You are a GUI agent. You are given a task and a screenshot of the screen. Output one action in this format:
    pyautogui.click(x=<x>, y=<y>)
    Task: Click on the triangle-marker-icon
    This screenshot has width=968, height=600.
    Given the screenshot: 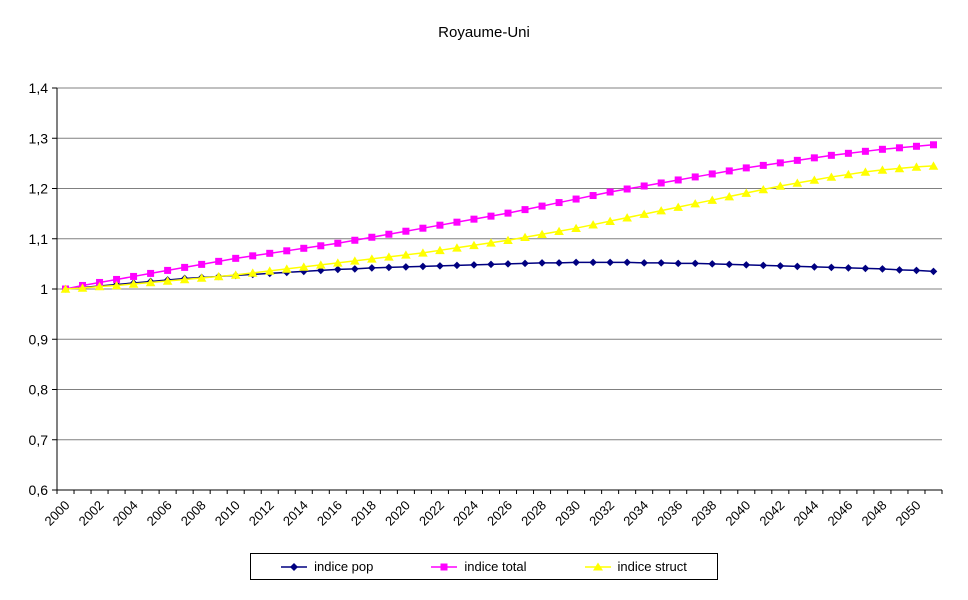 What is the action you would take?
    pyautogui.click(x=597, y=566)
    